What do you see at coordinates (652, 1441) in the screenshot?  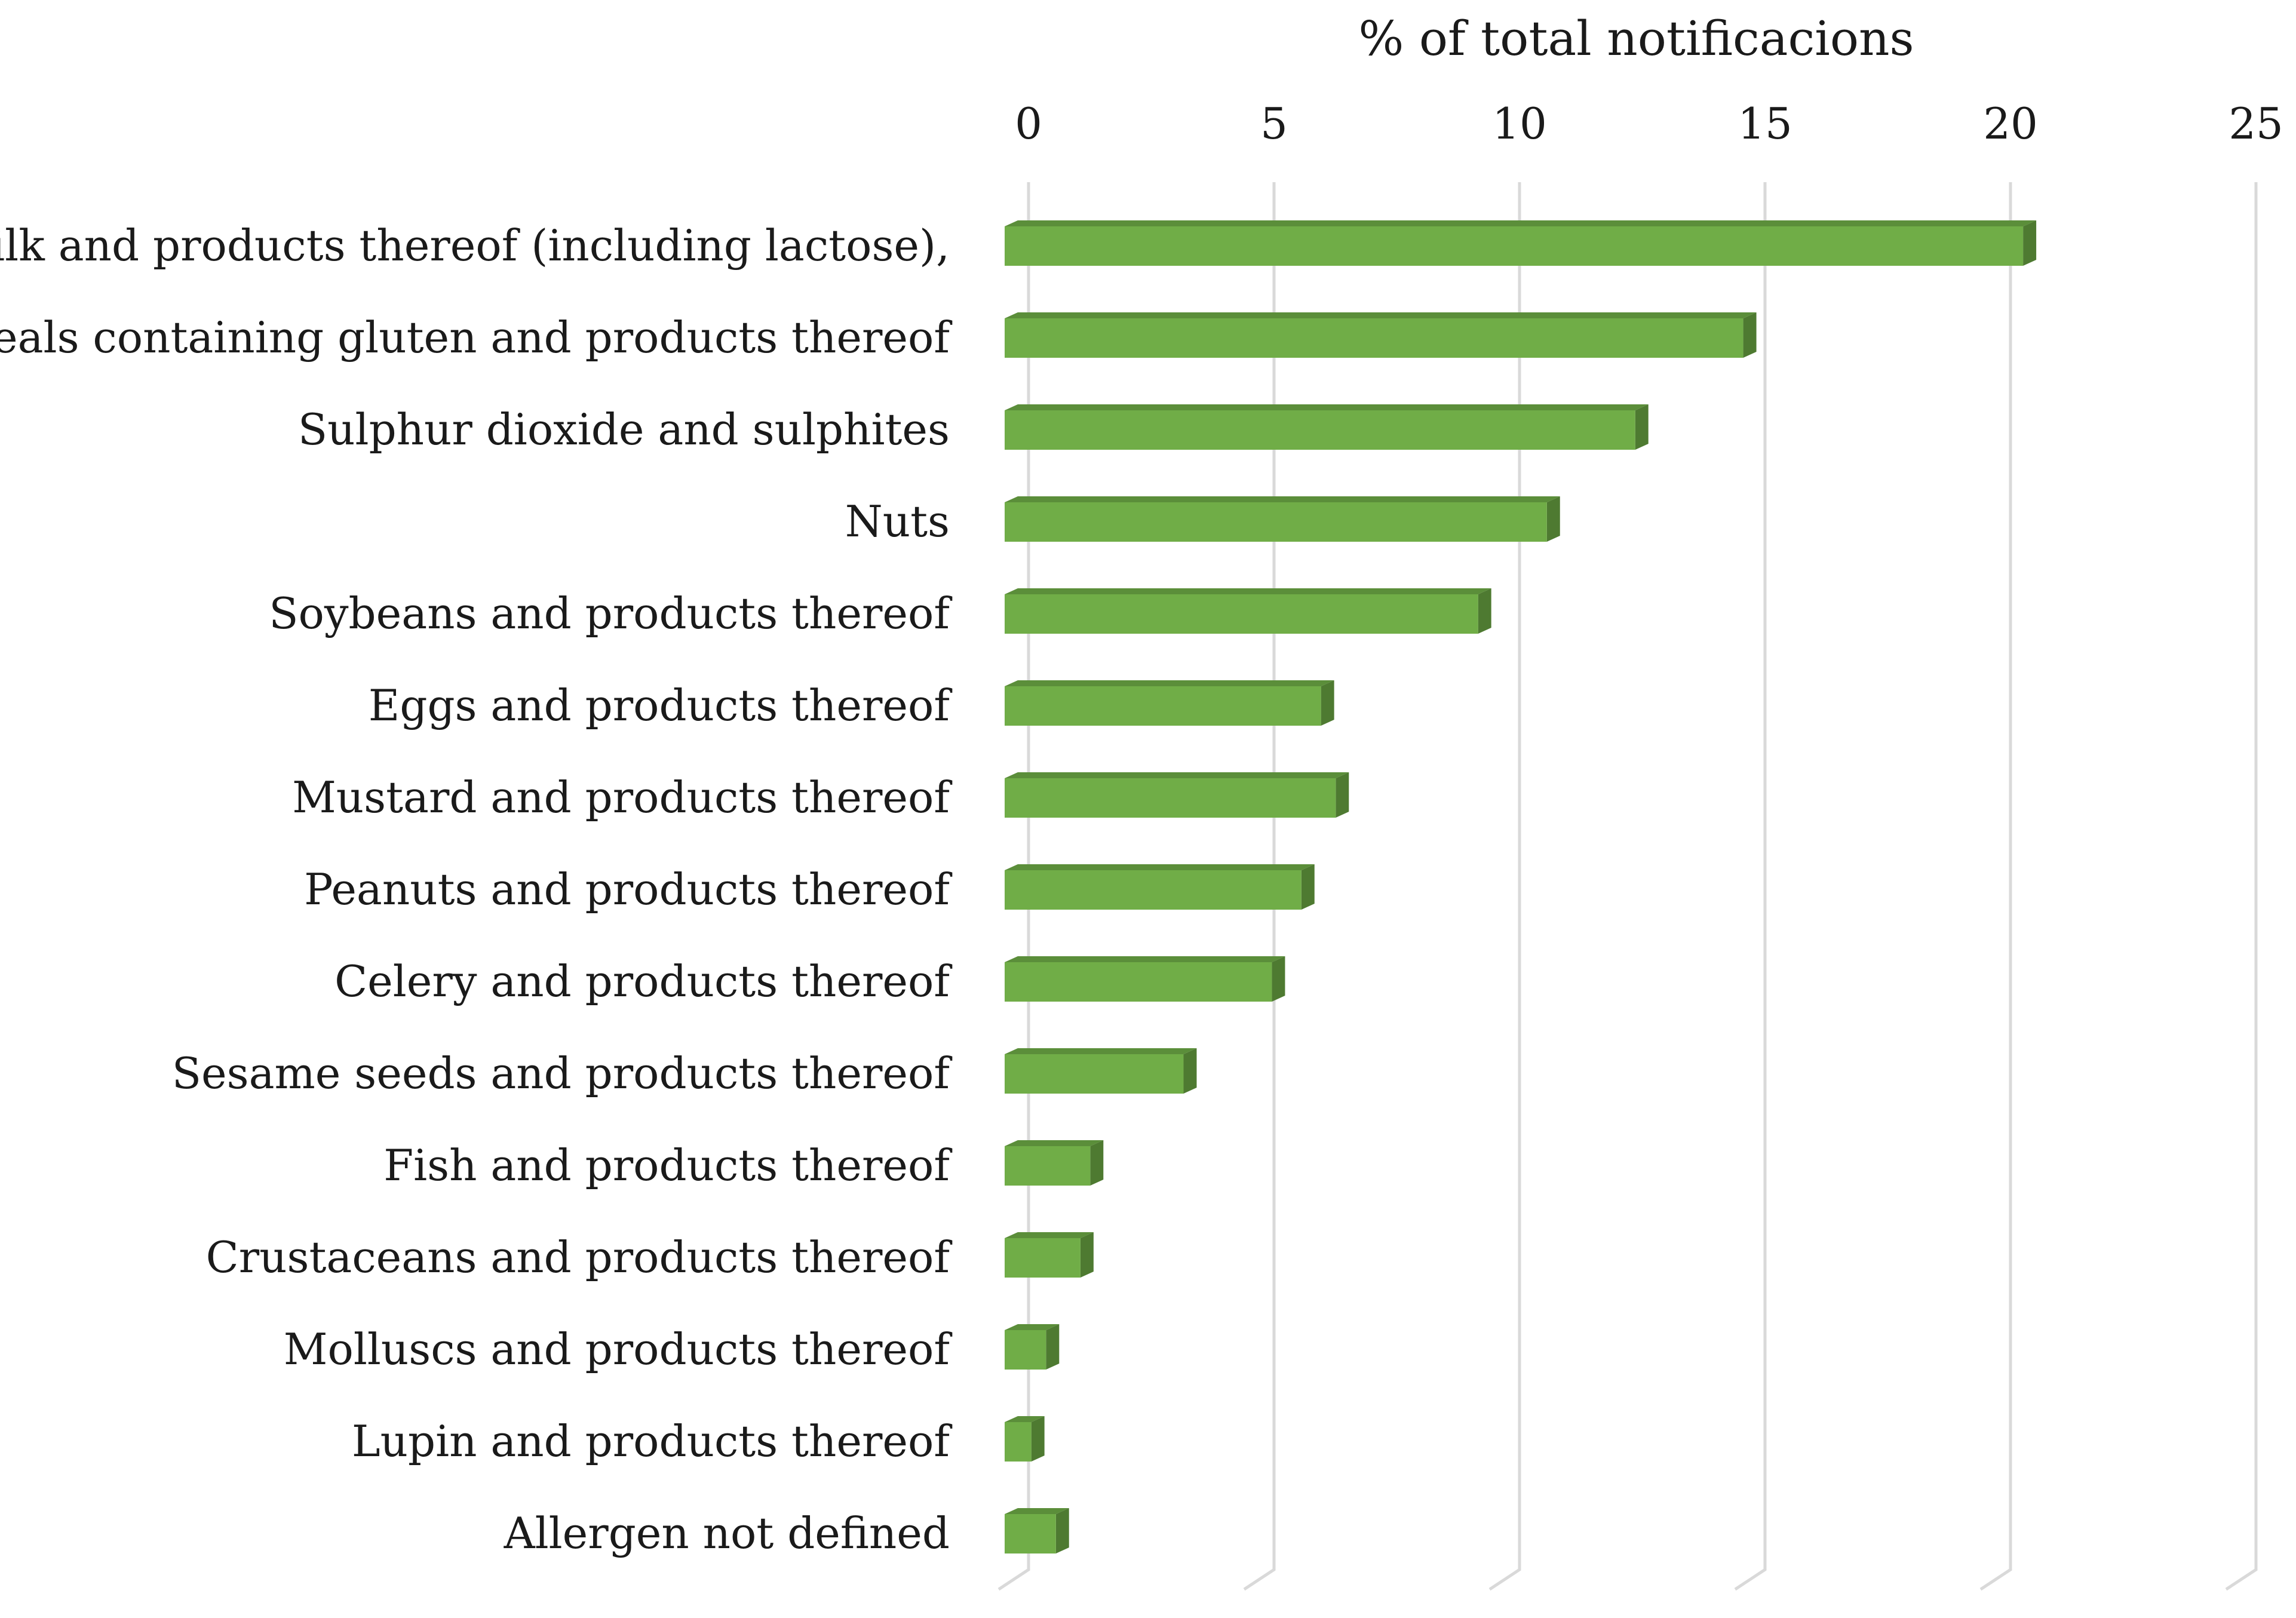 I see `category-label: Lupin and products thereof` at bounding box center [652, 1441].